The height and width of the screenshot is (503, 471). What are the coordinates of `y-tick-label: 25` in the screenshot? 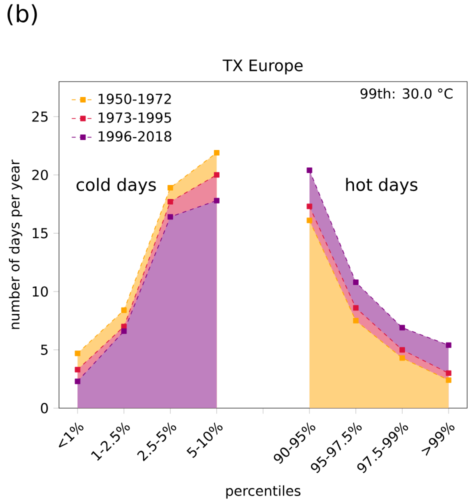 It's located at (40, 116).